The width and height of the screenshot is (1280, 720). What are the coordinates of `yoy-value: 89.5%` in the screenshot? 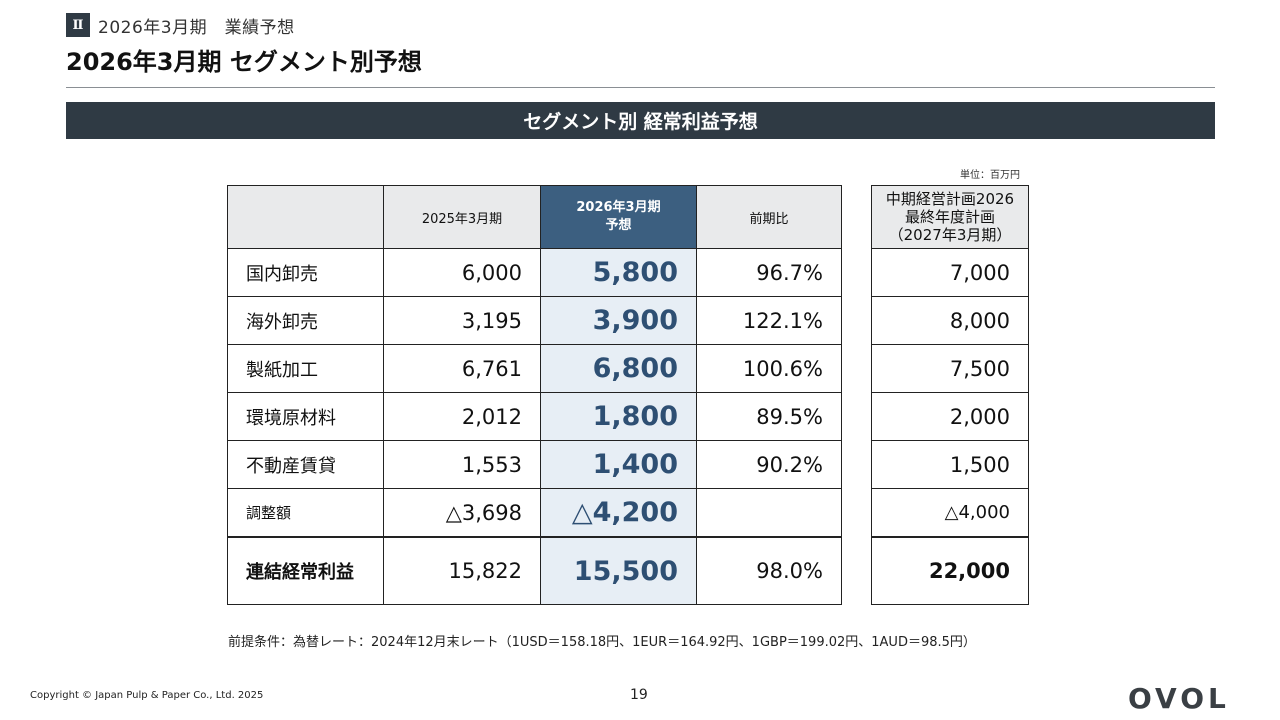 It's located at (769, 416).